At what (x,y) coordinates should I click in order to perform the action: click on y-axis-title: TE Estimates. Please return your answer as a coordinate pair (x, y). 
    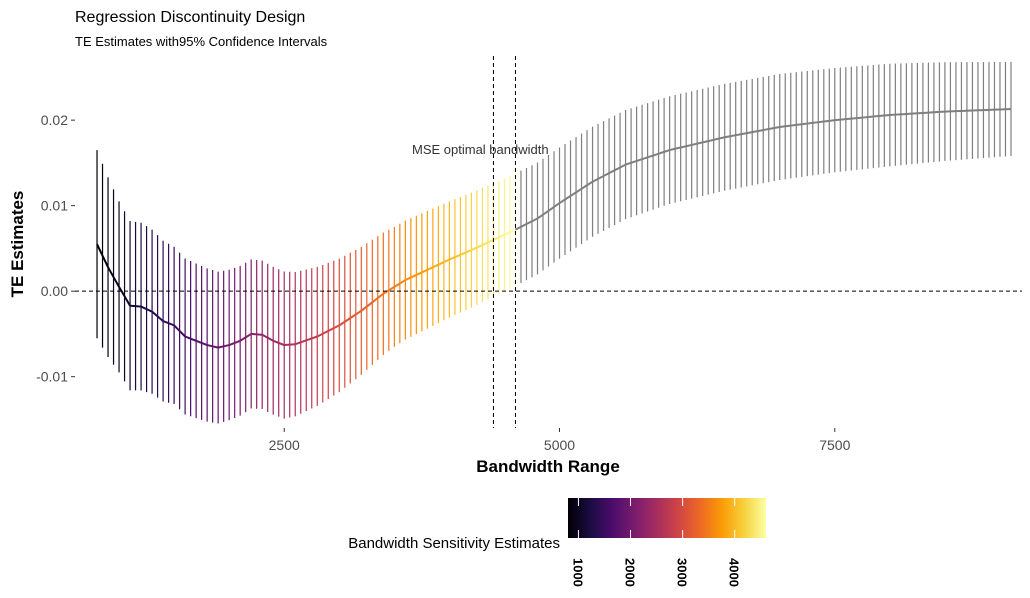
    Looking at the image, I should click on (17, 244).